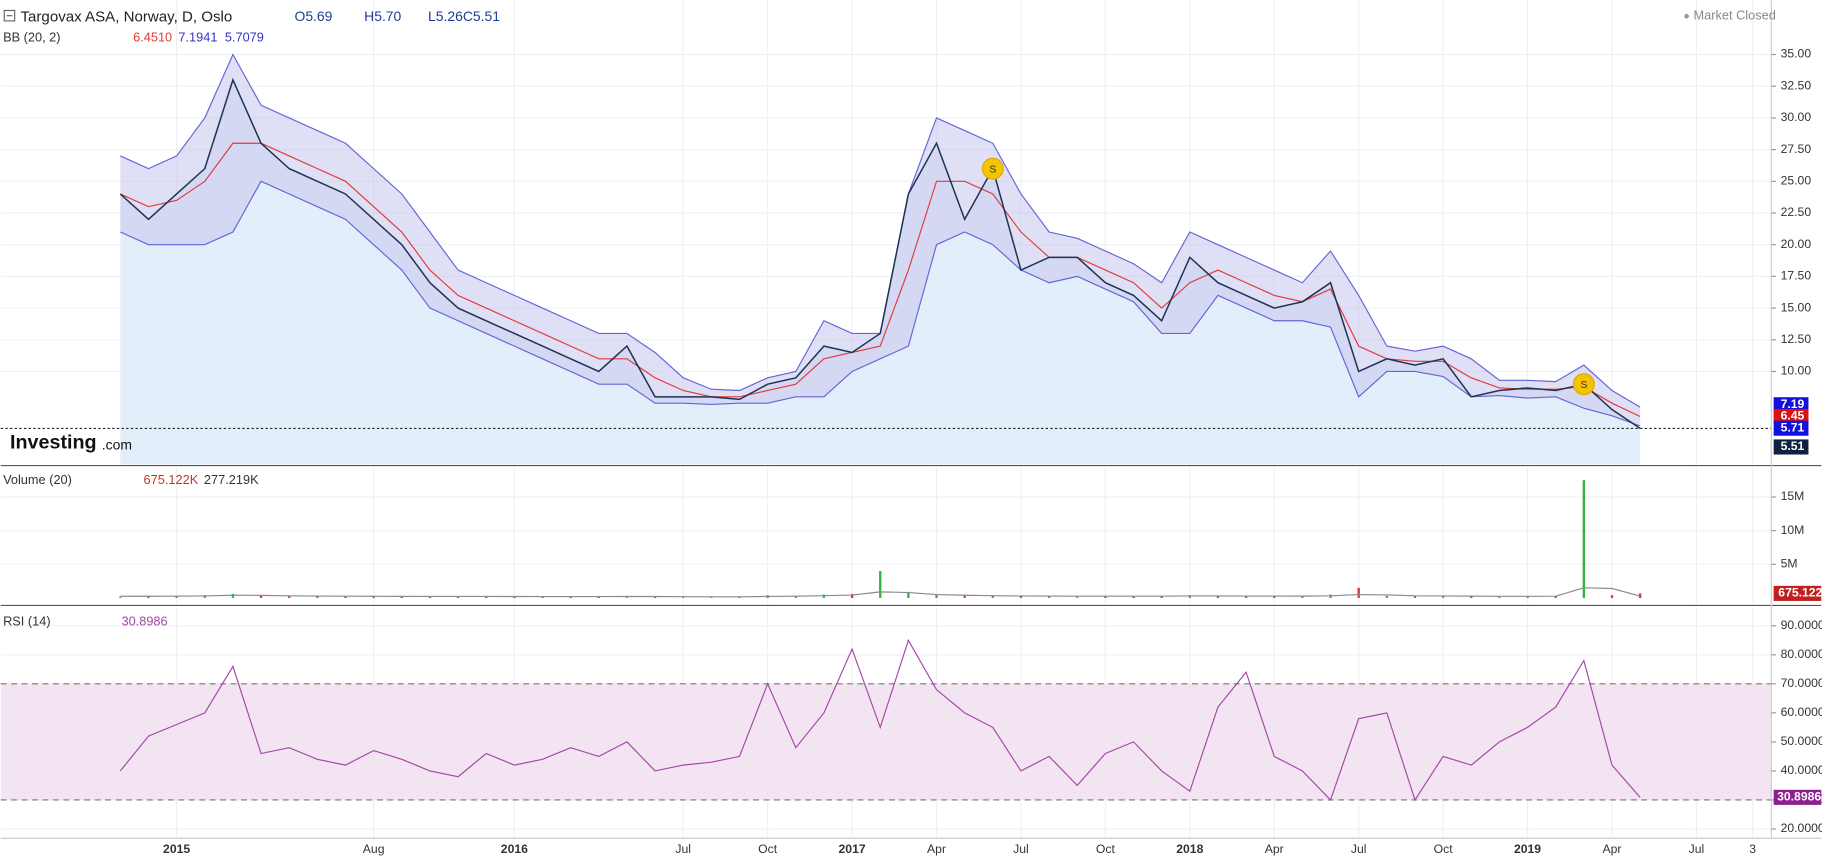 This screenshot has height=858, width=1822. Describe the element at coordinates (37, 479) in the screenshot. I see `volume-label: Volume (20)` at that location.